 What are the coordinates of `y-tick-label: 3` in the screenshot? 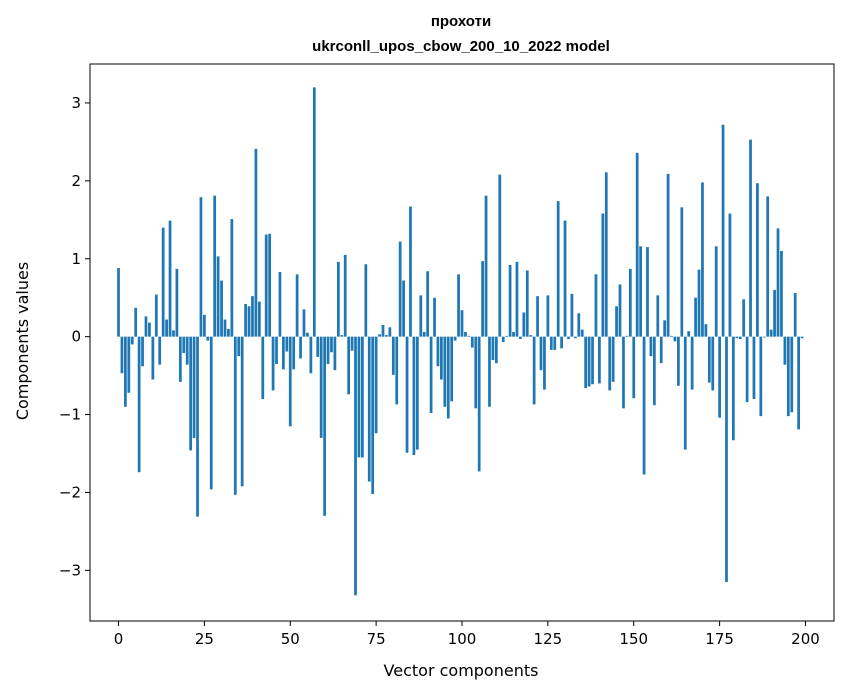 It's located at (76, 103).